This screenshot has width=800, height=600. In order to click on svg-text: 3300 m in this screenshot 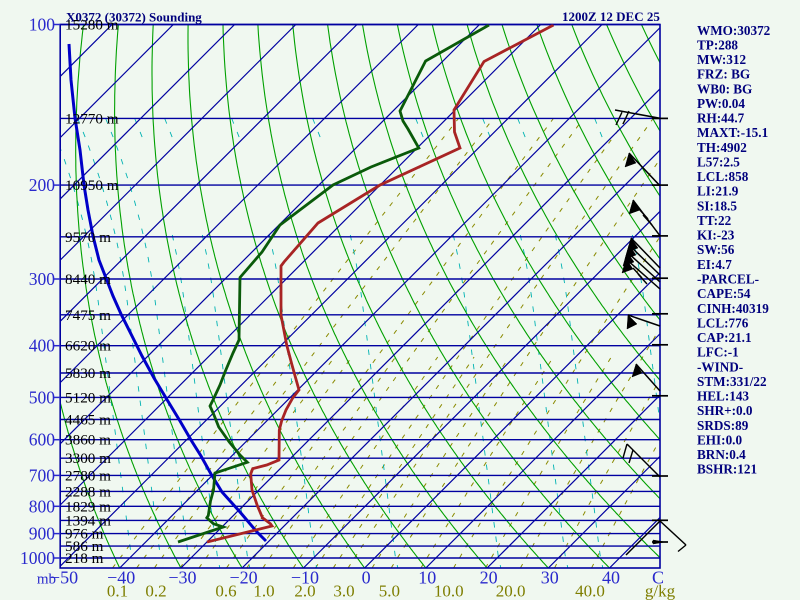, I will do `click(88, 458)`.